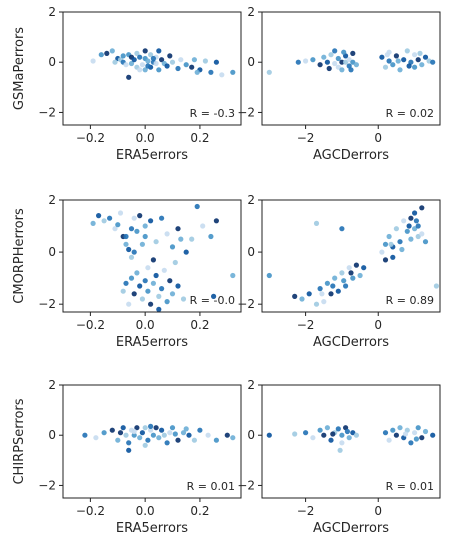  What do you see at coordinates (378, 138) in the screenshot?
I see `x-tick-label: 0` at bounding box center [378, 138].